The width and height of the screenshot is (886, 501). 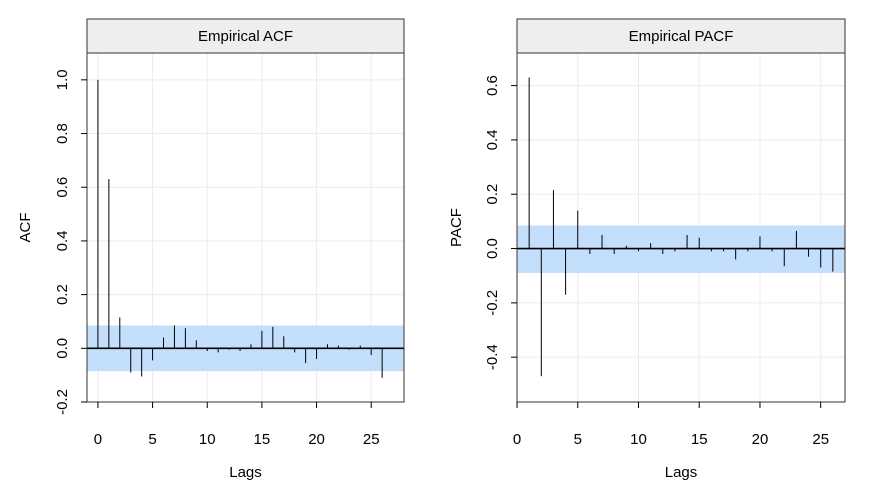 What do you see at coordinates (371, 439) in the screenshot?
I see `acf-x-tick-label: 25` at bounding box center [371, 439].